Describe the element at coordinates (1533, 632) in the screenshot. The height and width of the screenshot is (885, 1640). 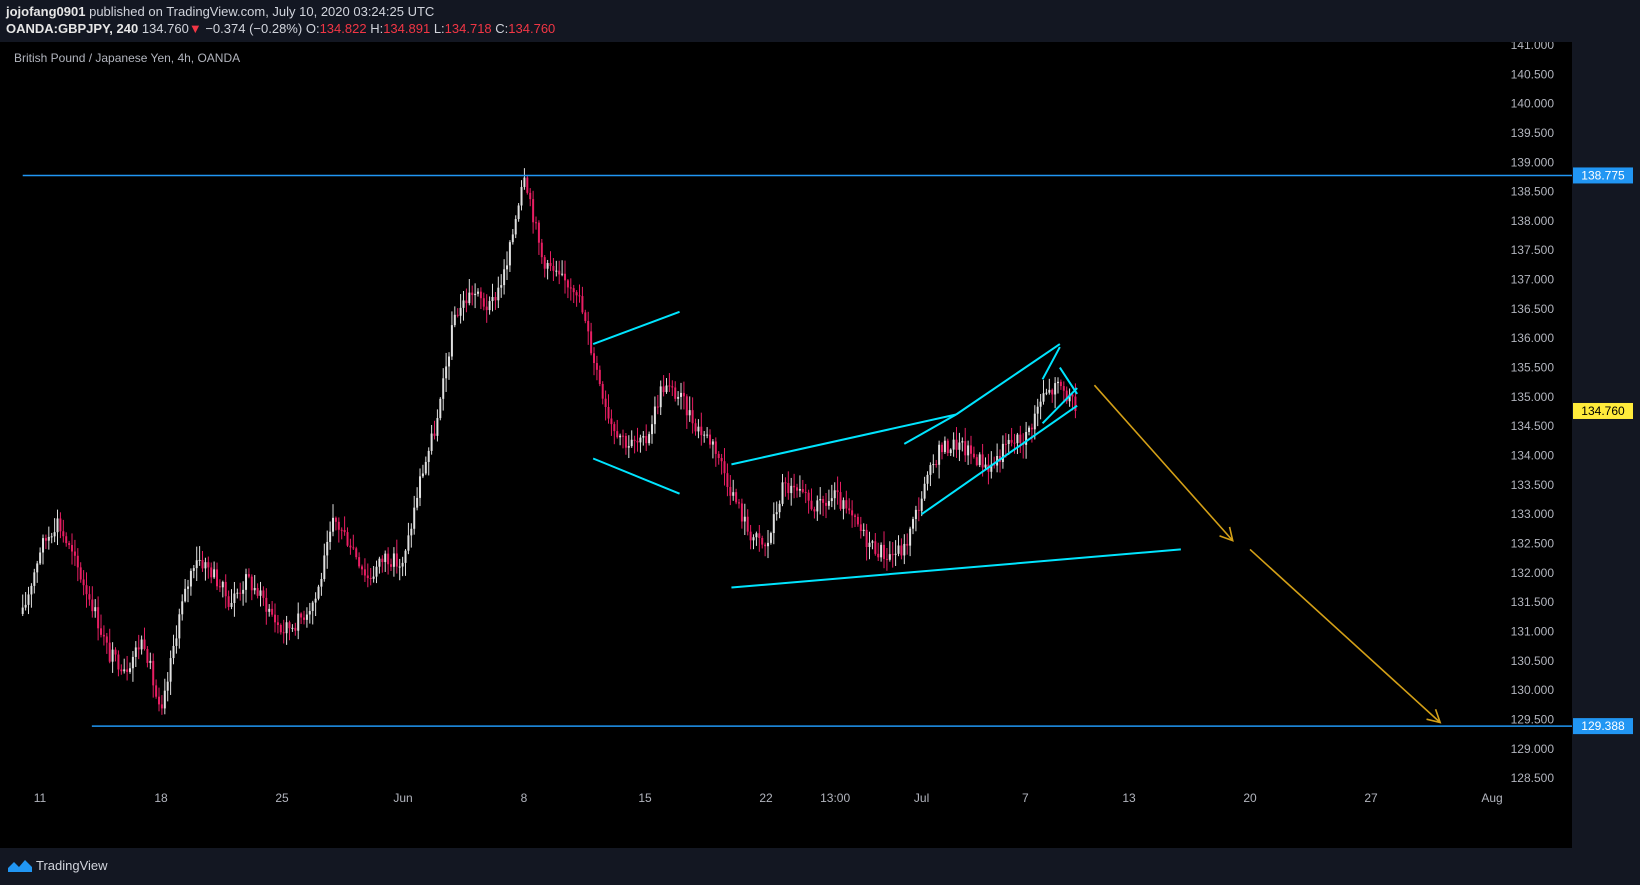
I see `y-tick-label-20: 131.000` at that location.